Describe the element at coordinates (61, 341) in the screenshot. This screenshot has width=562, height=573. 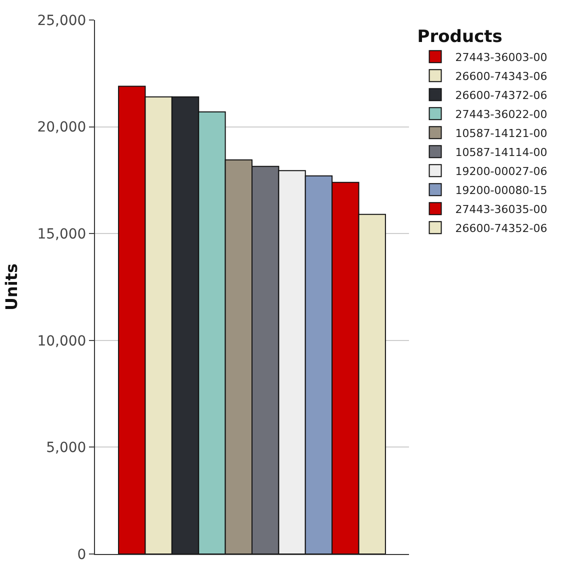
I see `y-tick-label: 10,000` at that location.